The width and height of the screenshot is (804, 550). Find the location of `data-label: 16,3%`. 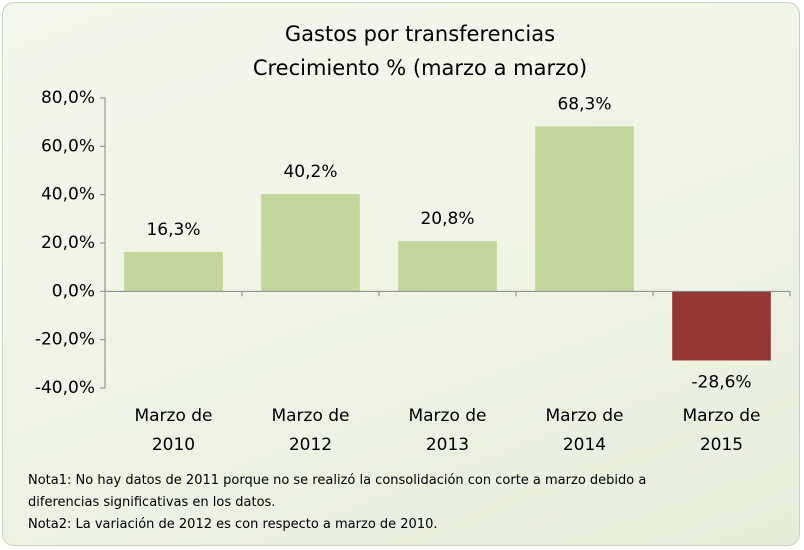

data-label: 16,3% is located at coordinates (173, 230).